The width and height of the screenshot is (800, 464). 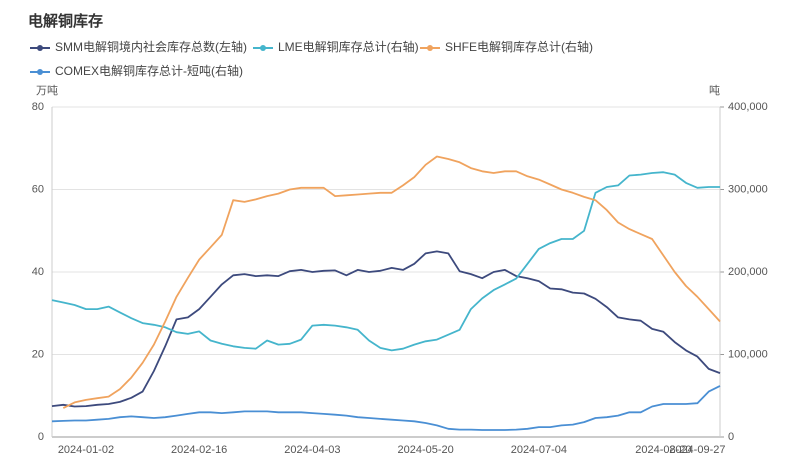 What do you see at coordinates (312, 450) in the screenshot?
I see `x-tick-label: 2024-04-03` at bounding box center [312, 450].